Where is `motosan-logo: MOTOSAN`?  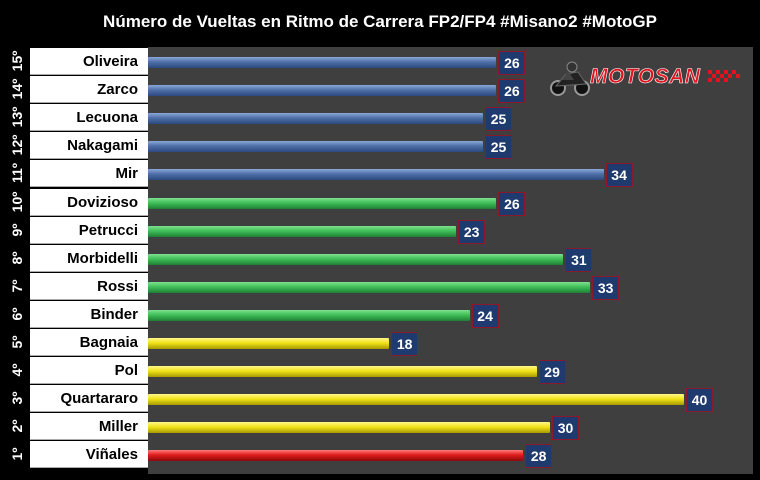
motosan-logo: MOTOSAN is located at coordinates (648, 78).